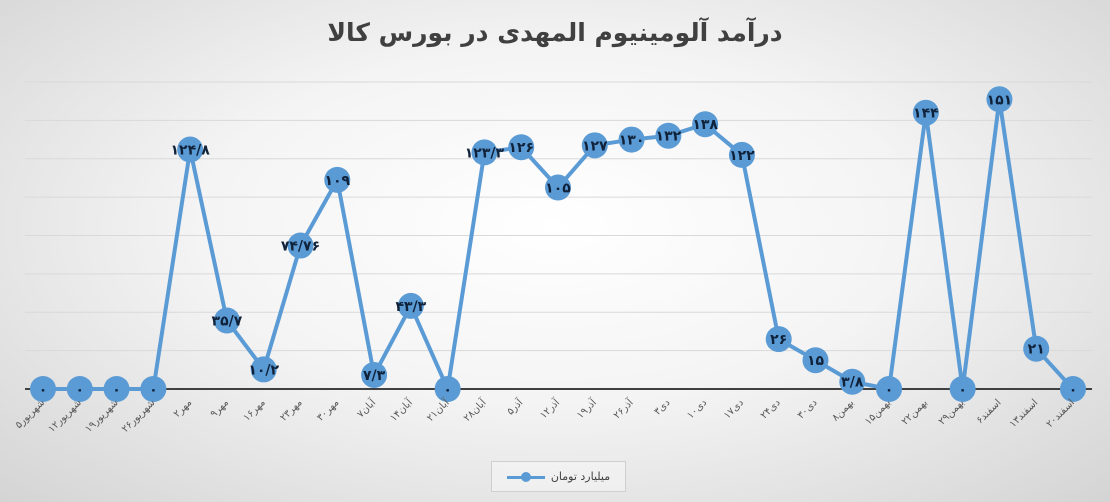  Describe the element at coordinates (843, 410) in the screenshot. I see `x-tick-label: ۸بهمن` at that location.